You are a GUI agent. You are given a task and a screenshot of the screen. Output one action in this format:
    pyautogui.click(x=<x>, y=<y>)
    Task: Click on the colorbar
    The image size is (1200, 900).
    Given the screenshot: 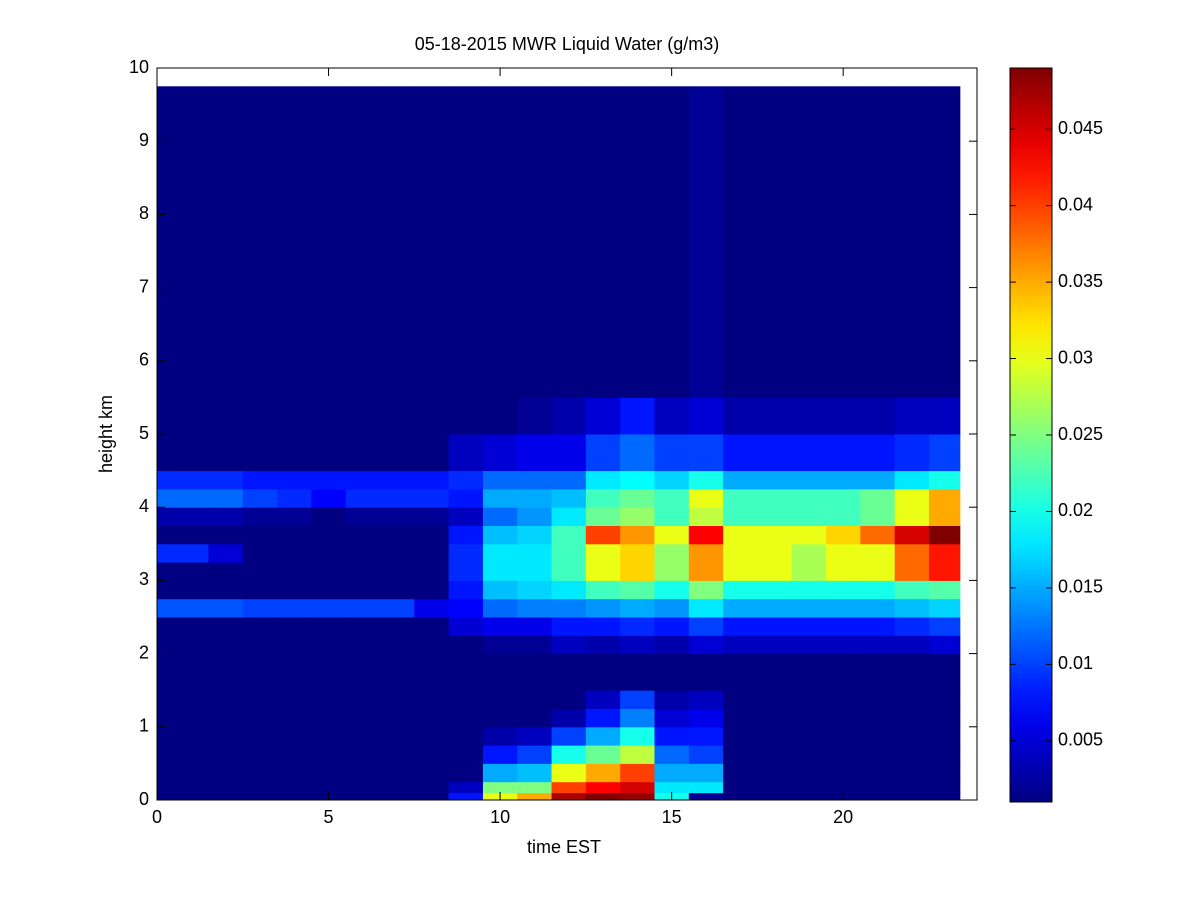 What is the action you would take?
    pyautogui.click(x=1031, y=435)
    